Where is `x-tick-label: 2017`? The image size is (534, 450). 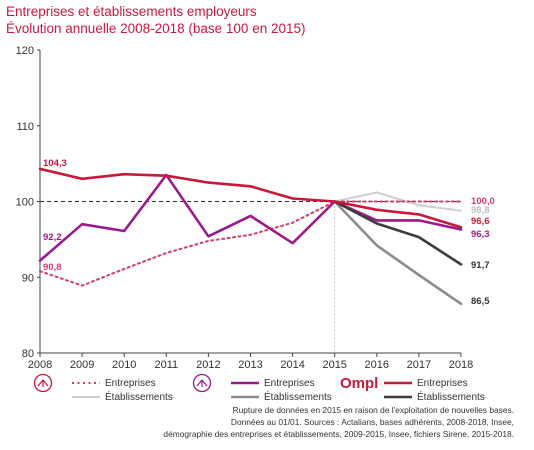
x-tick-label: 2017 is located at coordinates (419, 365).